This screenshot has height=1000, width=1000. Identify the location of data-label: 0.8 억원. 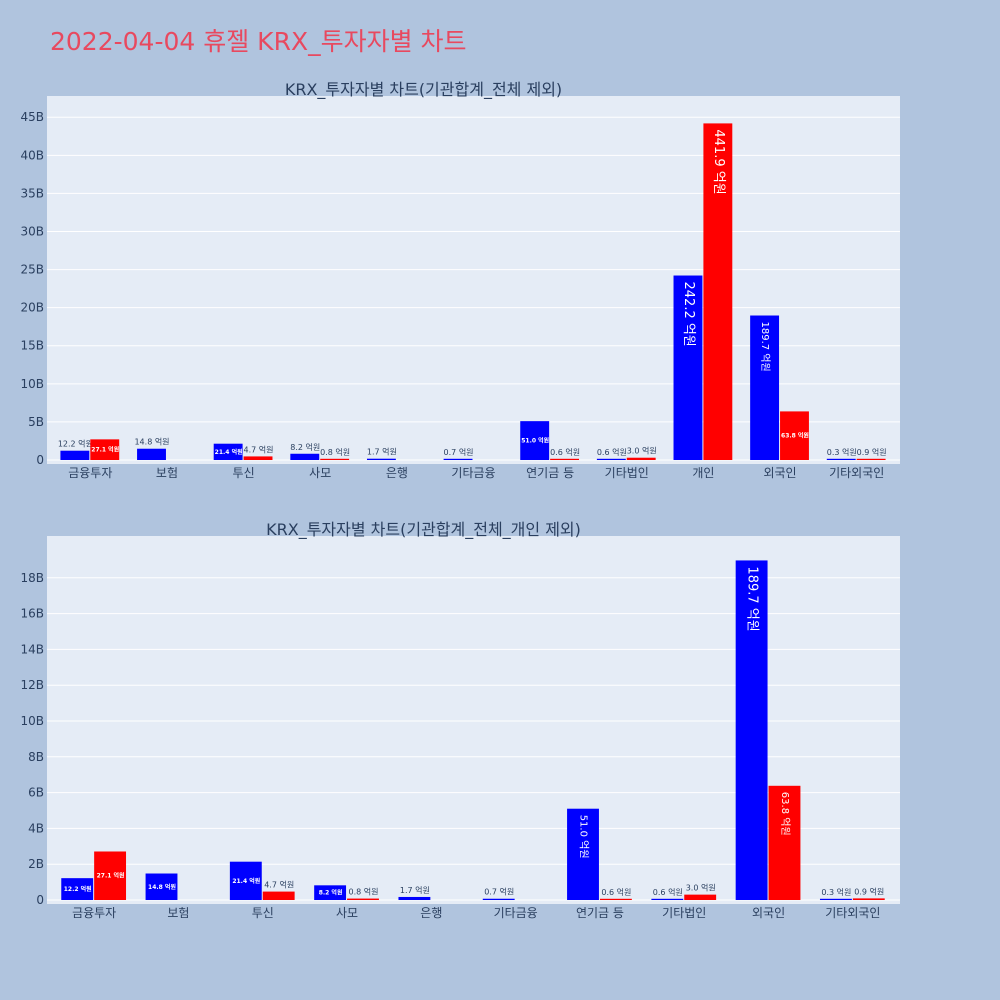
(335, 452).